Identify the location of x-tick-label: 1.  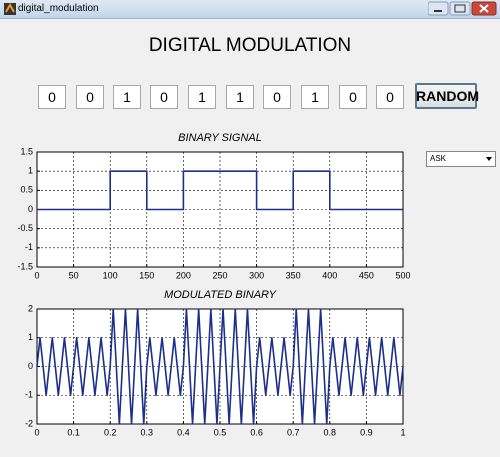
(402, 432).